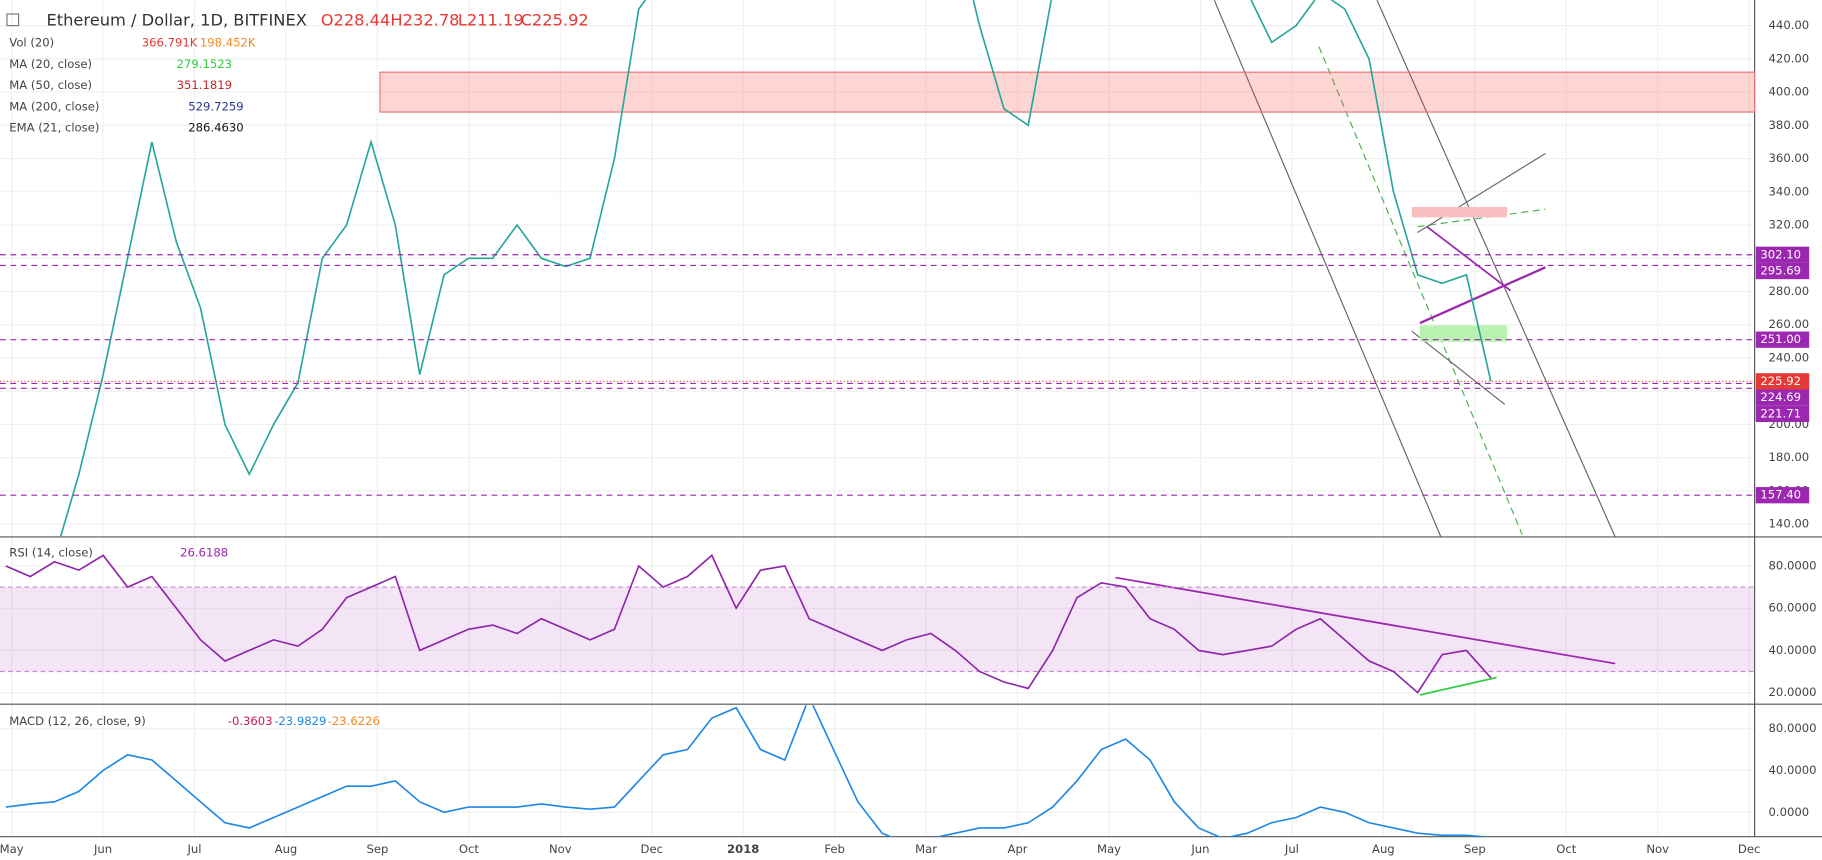 This screenshot has height=860, width=1822. Describe the element at coordinates (250, 721) in the screenshot. I see `macd-value: -0.3603` at that location.